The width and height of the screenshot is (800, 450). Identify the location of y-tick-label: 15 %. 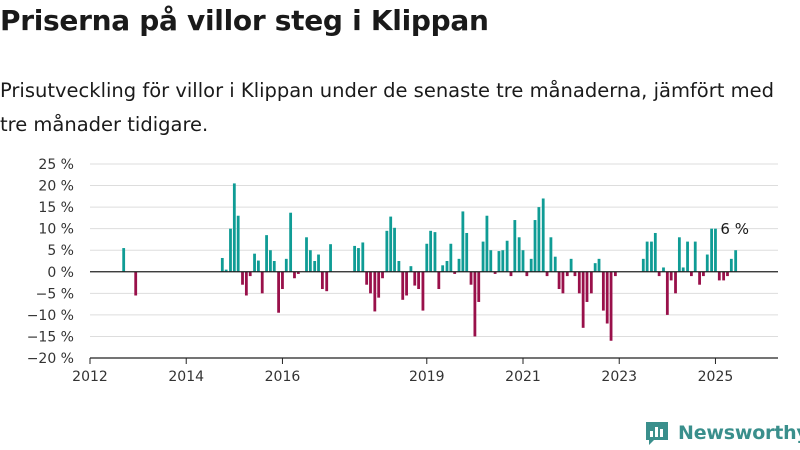
(56, 208).